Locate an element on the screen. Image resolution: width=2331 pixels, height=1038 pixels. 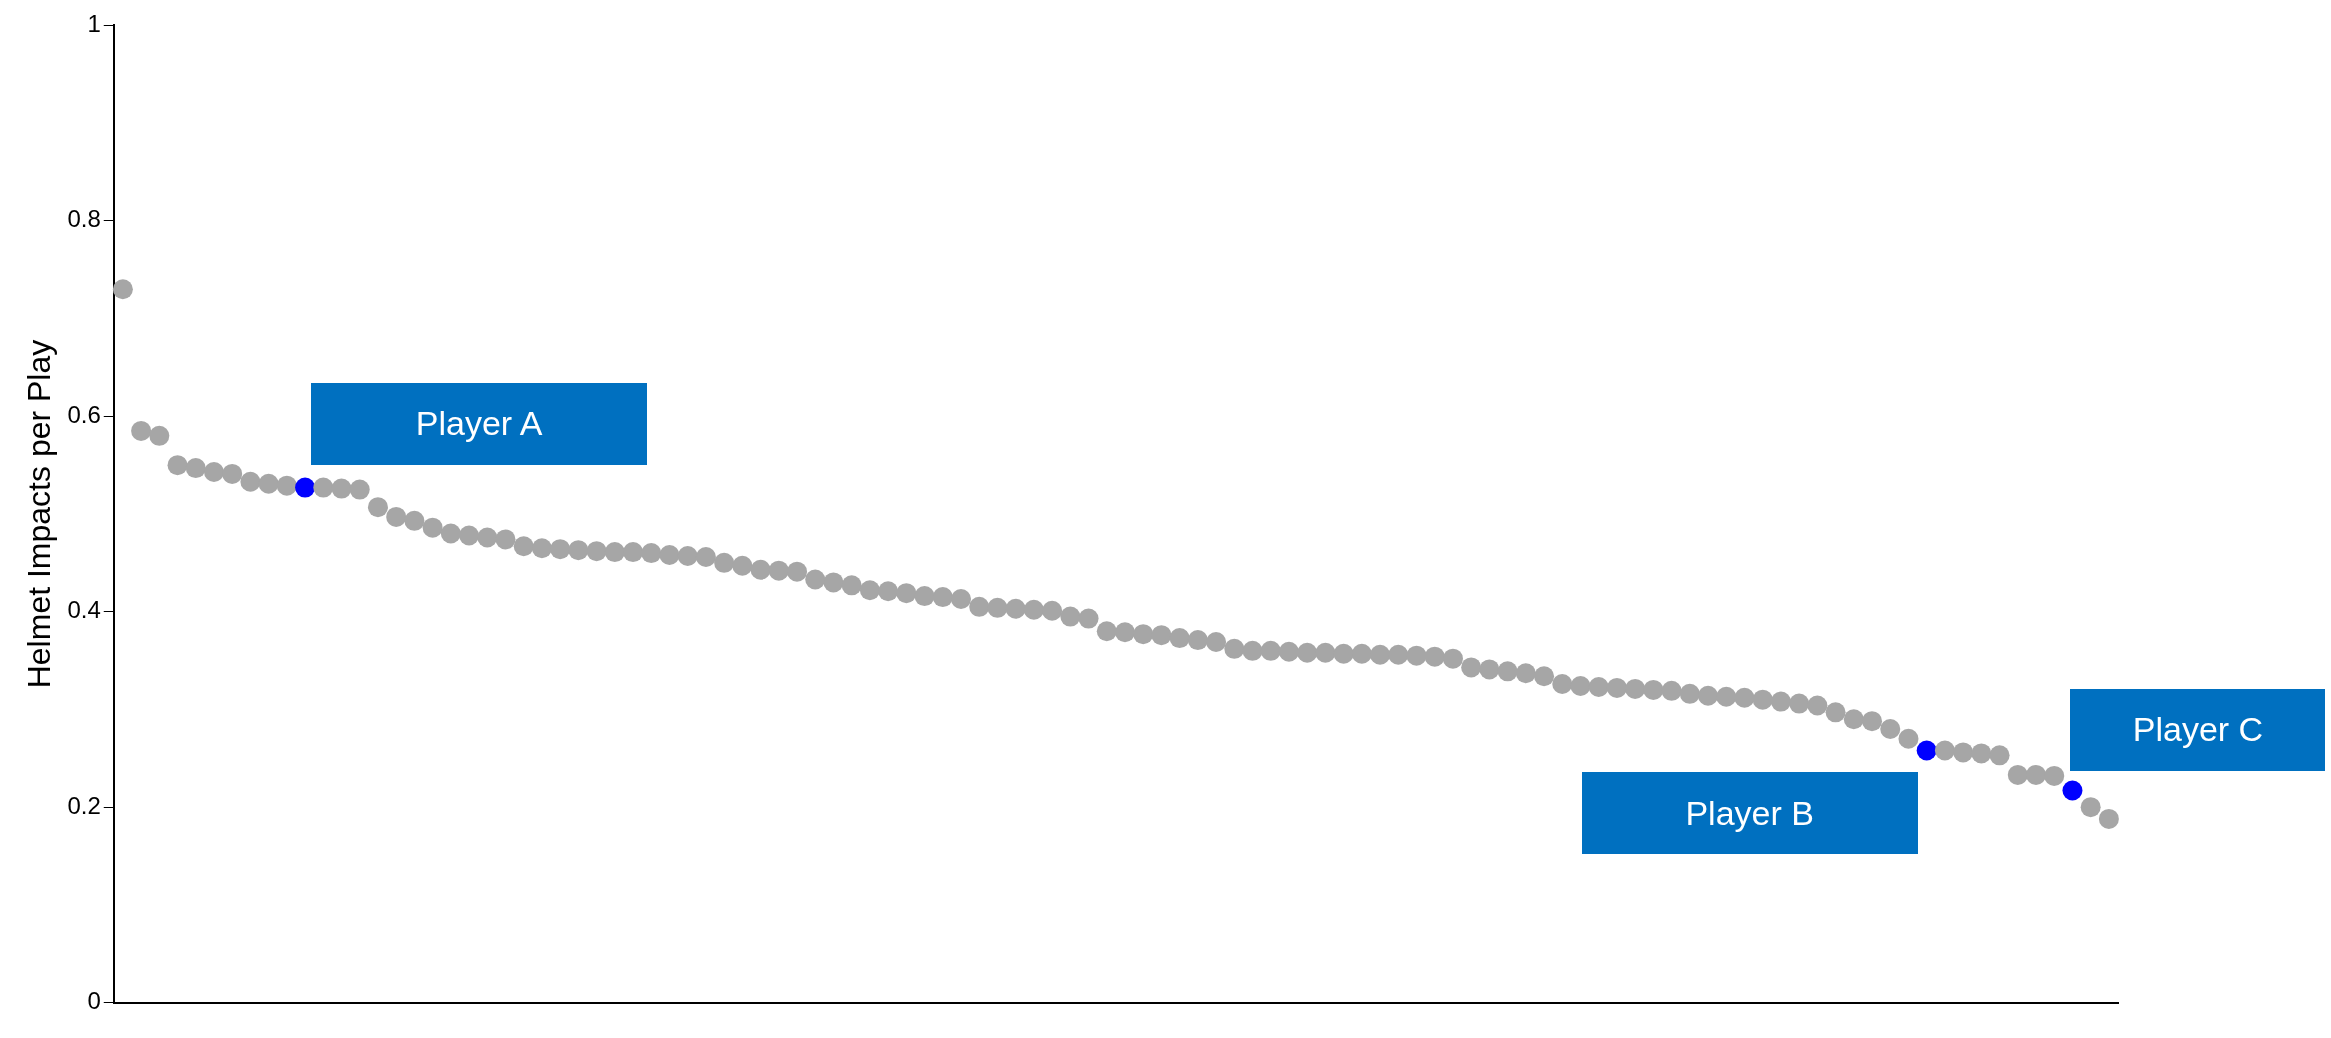
y-axis-title: Helmet Impacts per Play is located at coordinates (39, 514).